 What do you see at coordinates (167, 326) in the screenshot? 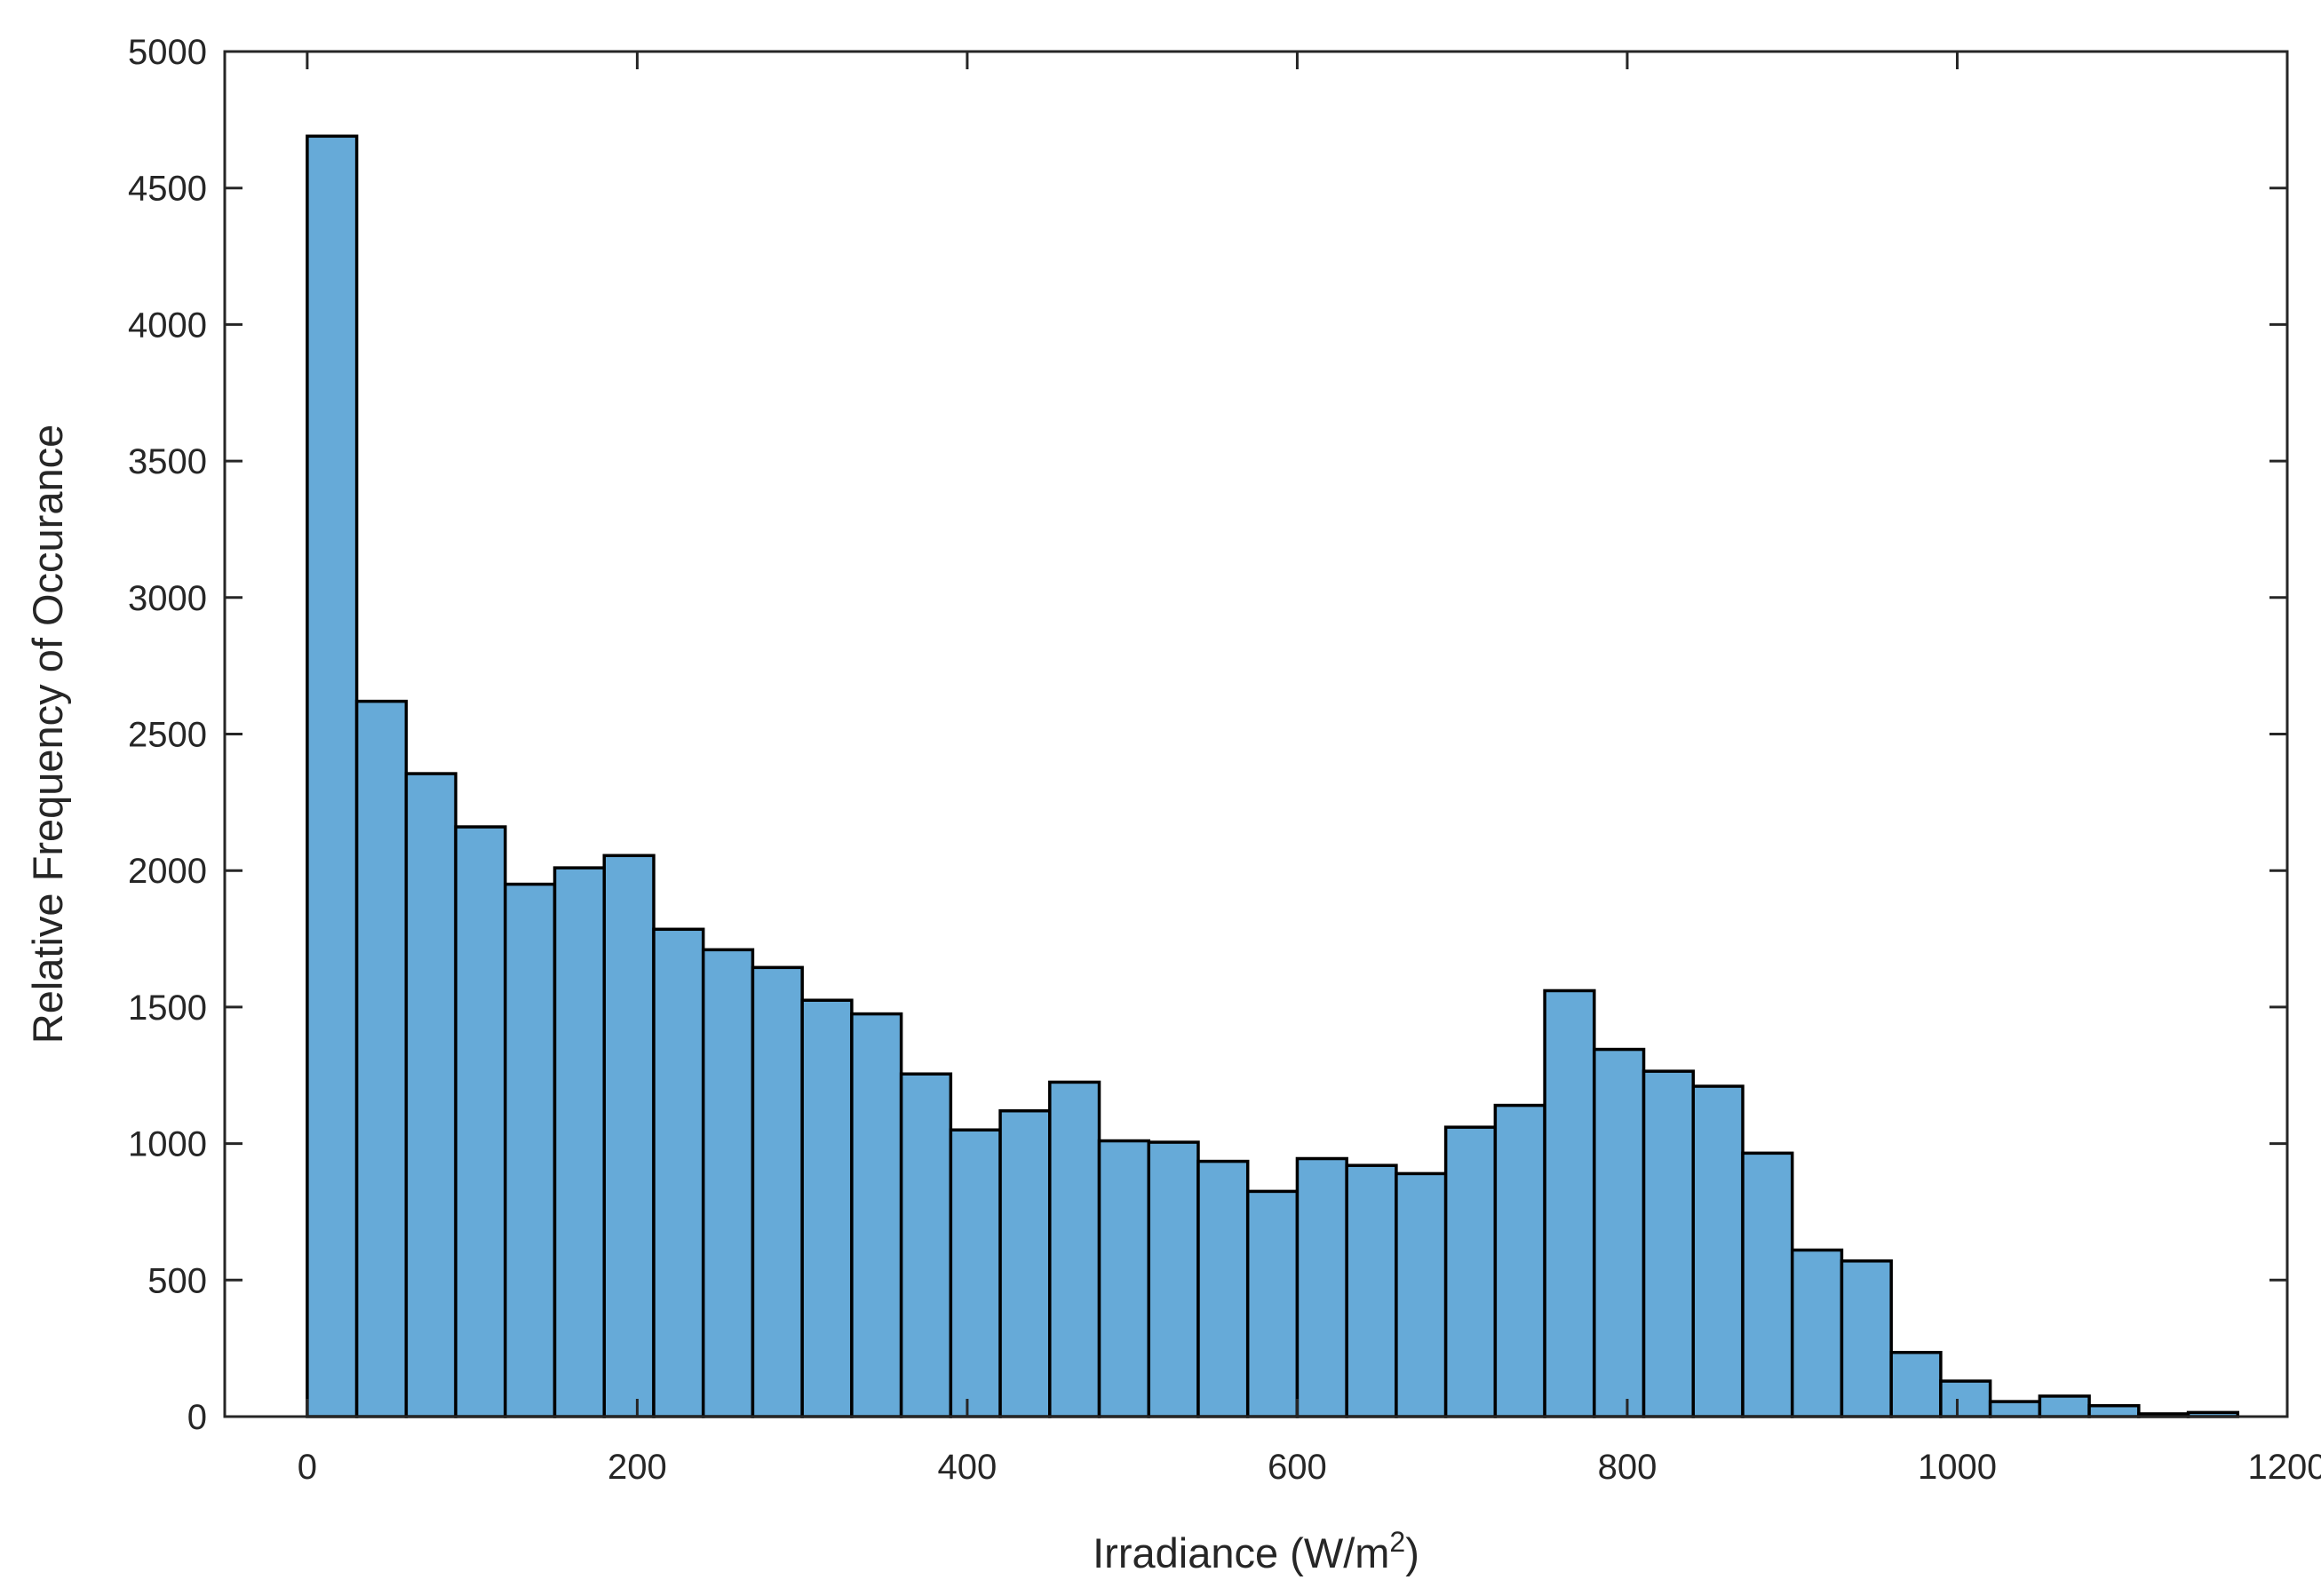
I see `y-tick-label: 4000` at bounding box center [167, 326].